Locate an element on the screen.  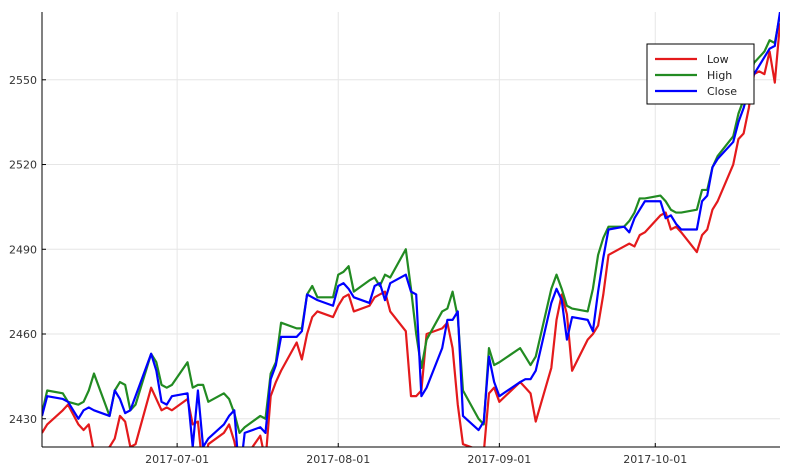
legend-label-close: Close is located at coordinates (722, 91).